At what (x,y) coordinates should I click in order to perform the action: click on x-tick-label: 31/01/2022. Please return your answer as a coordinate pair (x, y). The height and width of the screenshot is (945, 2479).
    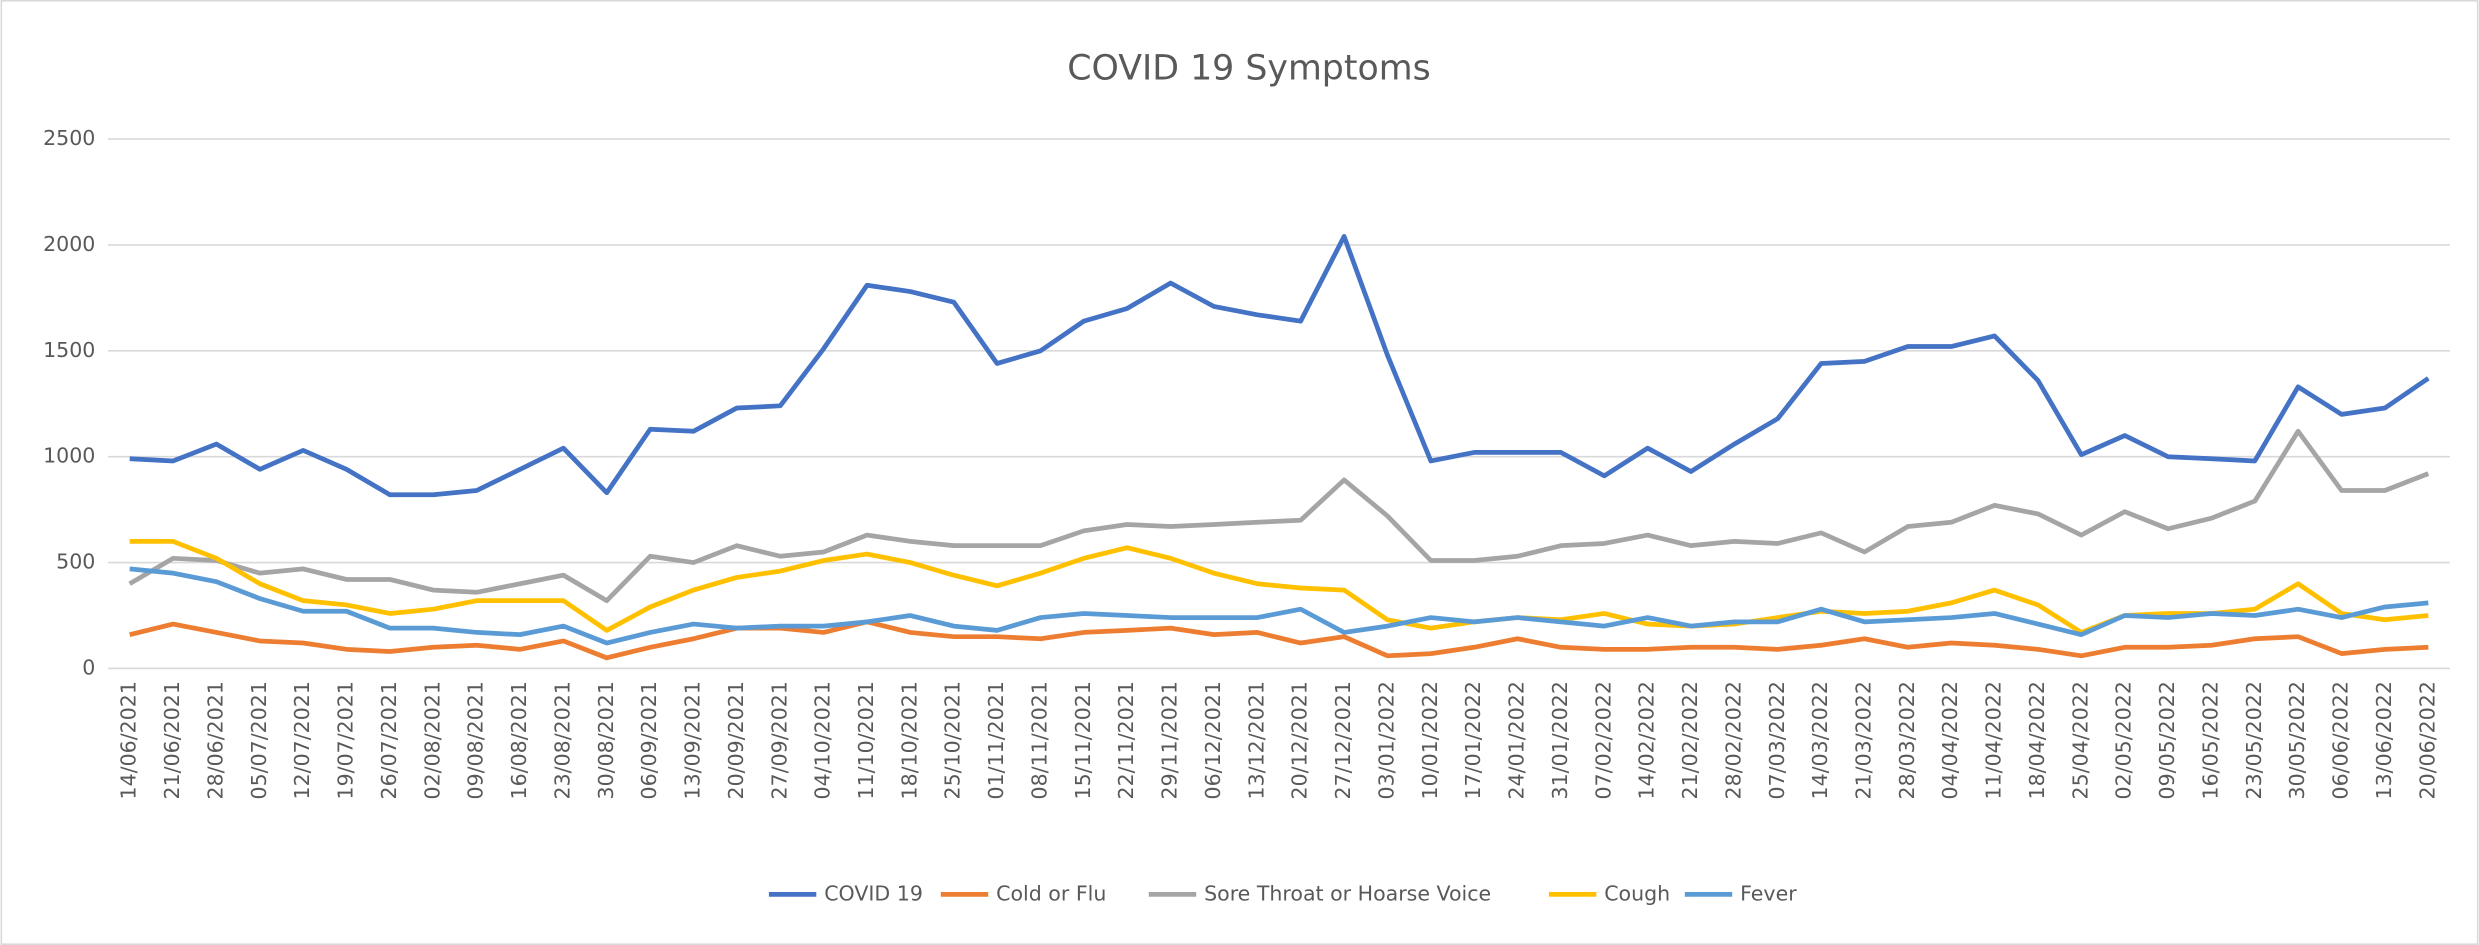
    Looking at the image, I should click on (1560, 740).